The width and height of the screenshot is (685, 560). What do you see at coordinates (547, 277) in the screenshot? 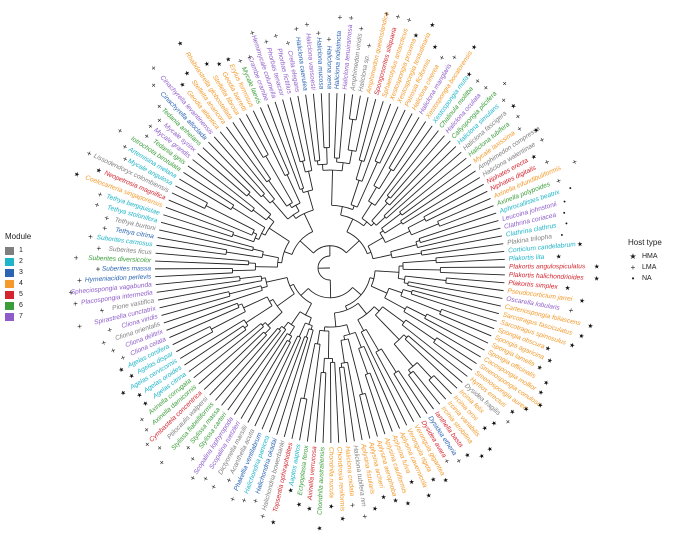
I see `tip-label: Plakortis halichondrioides` at bounding box center [547, 277].